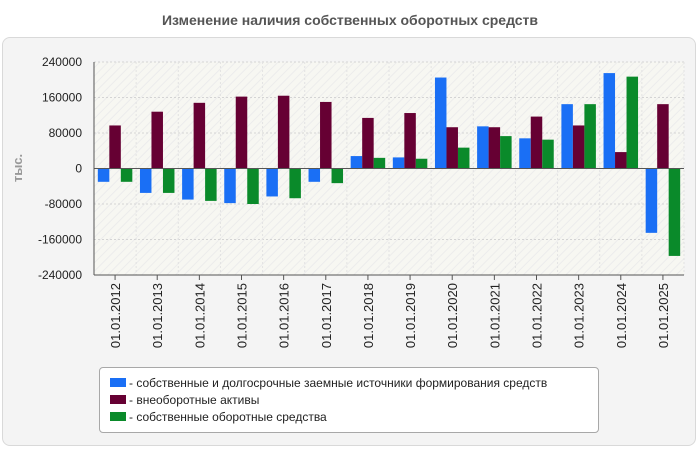 This screenshot has width=700, height=450. What do you see at coordinates (537, 315) in the screenshot?
I see `x-tick-label: 01.01.2022` at bounding box center [537, 315].